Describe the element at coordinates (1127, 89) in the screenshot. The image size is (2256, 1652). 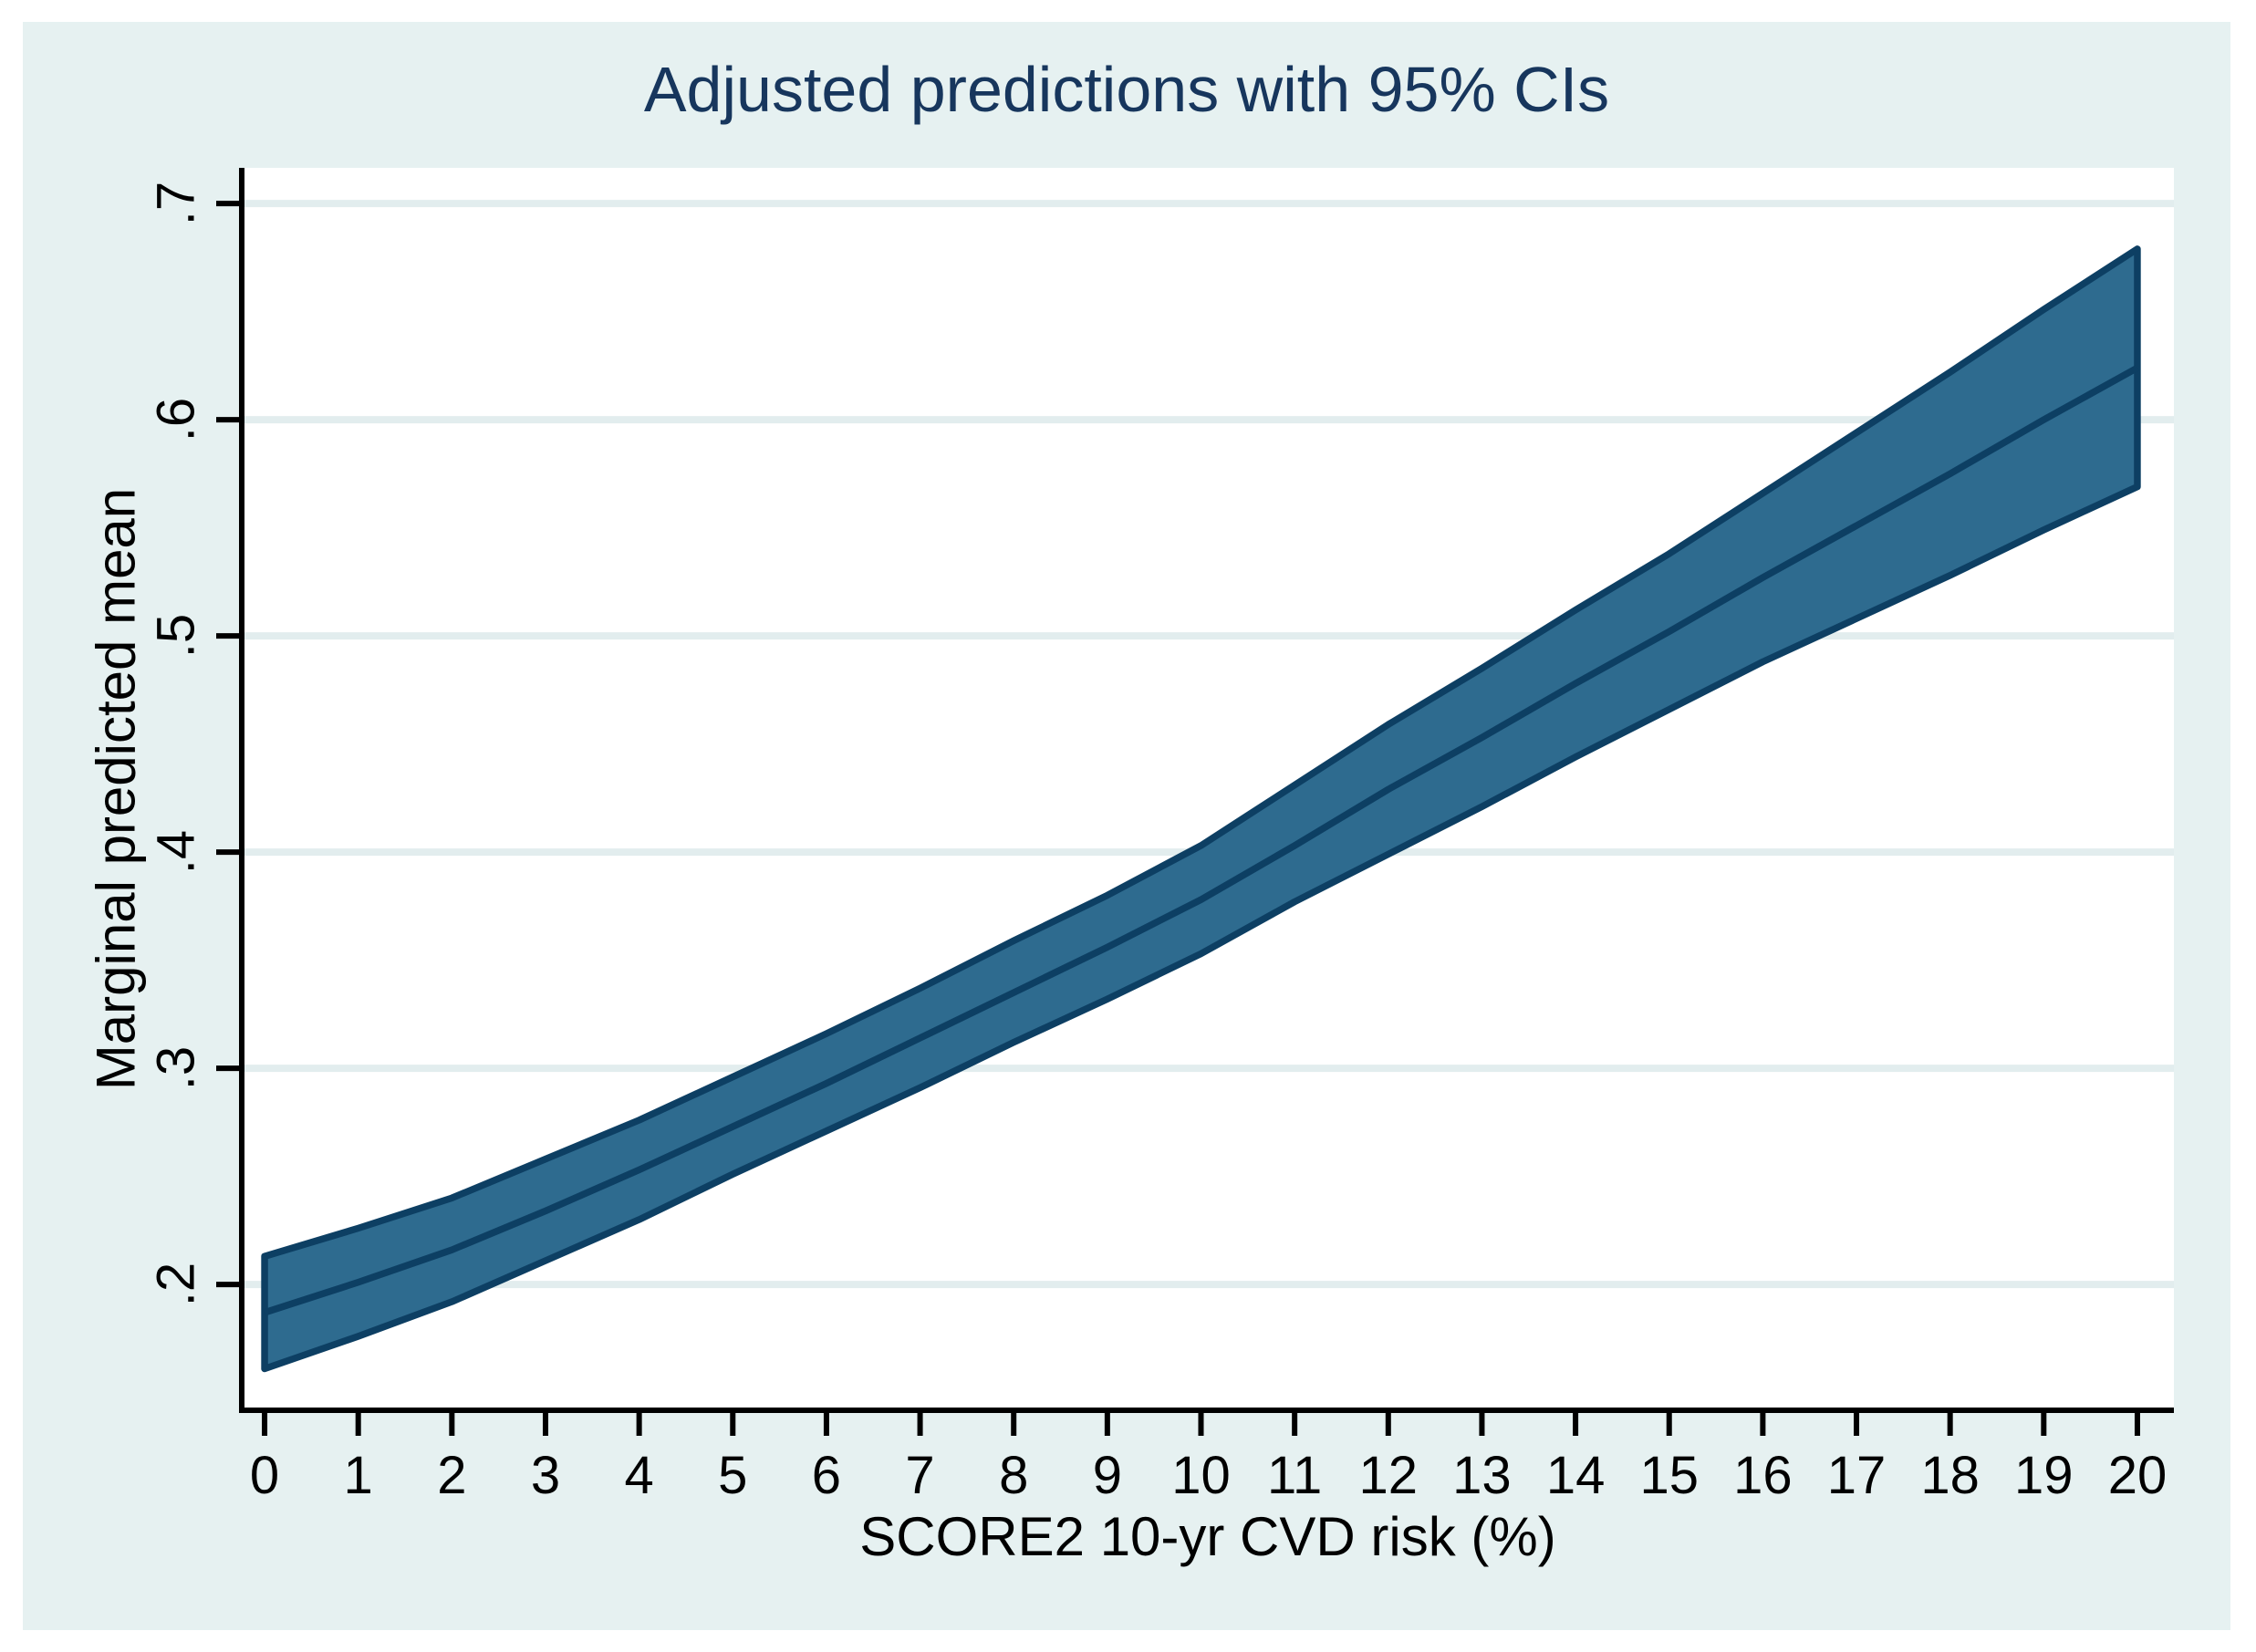
I see `chart-title: Adjusted predictions with 95% CIs` at that location.